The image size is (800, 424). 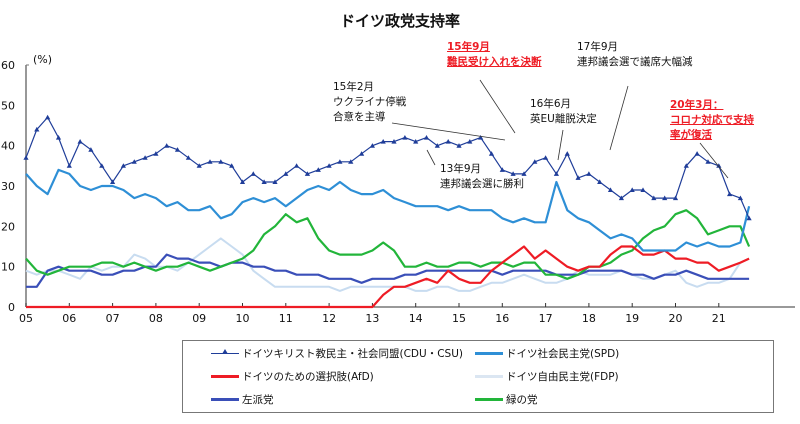 What do you see at coordinates (113, 318) in the screenshot?
I see `x-tick-label: 07` at bounding box center [113, 318].